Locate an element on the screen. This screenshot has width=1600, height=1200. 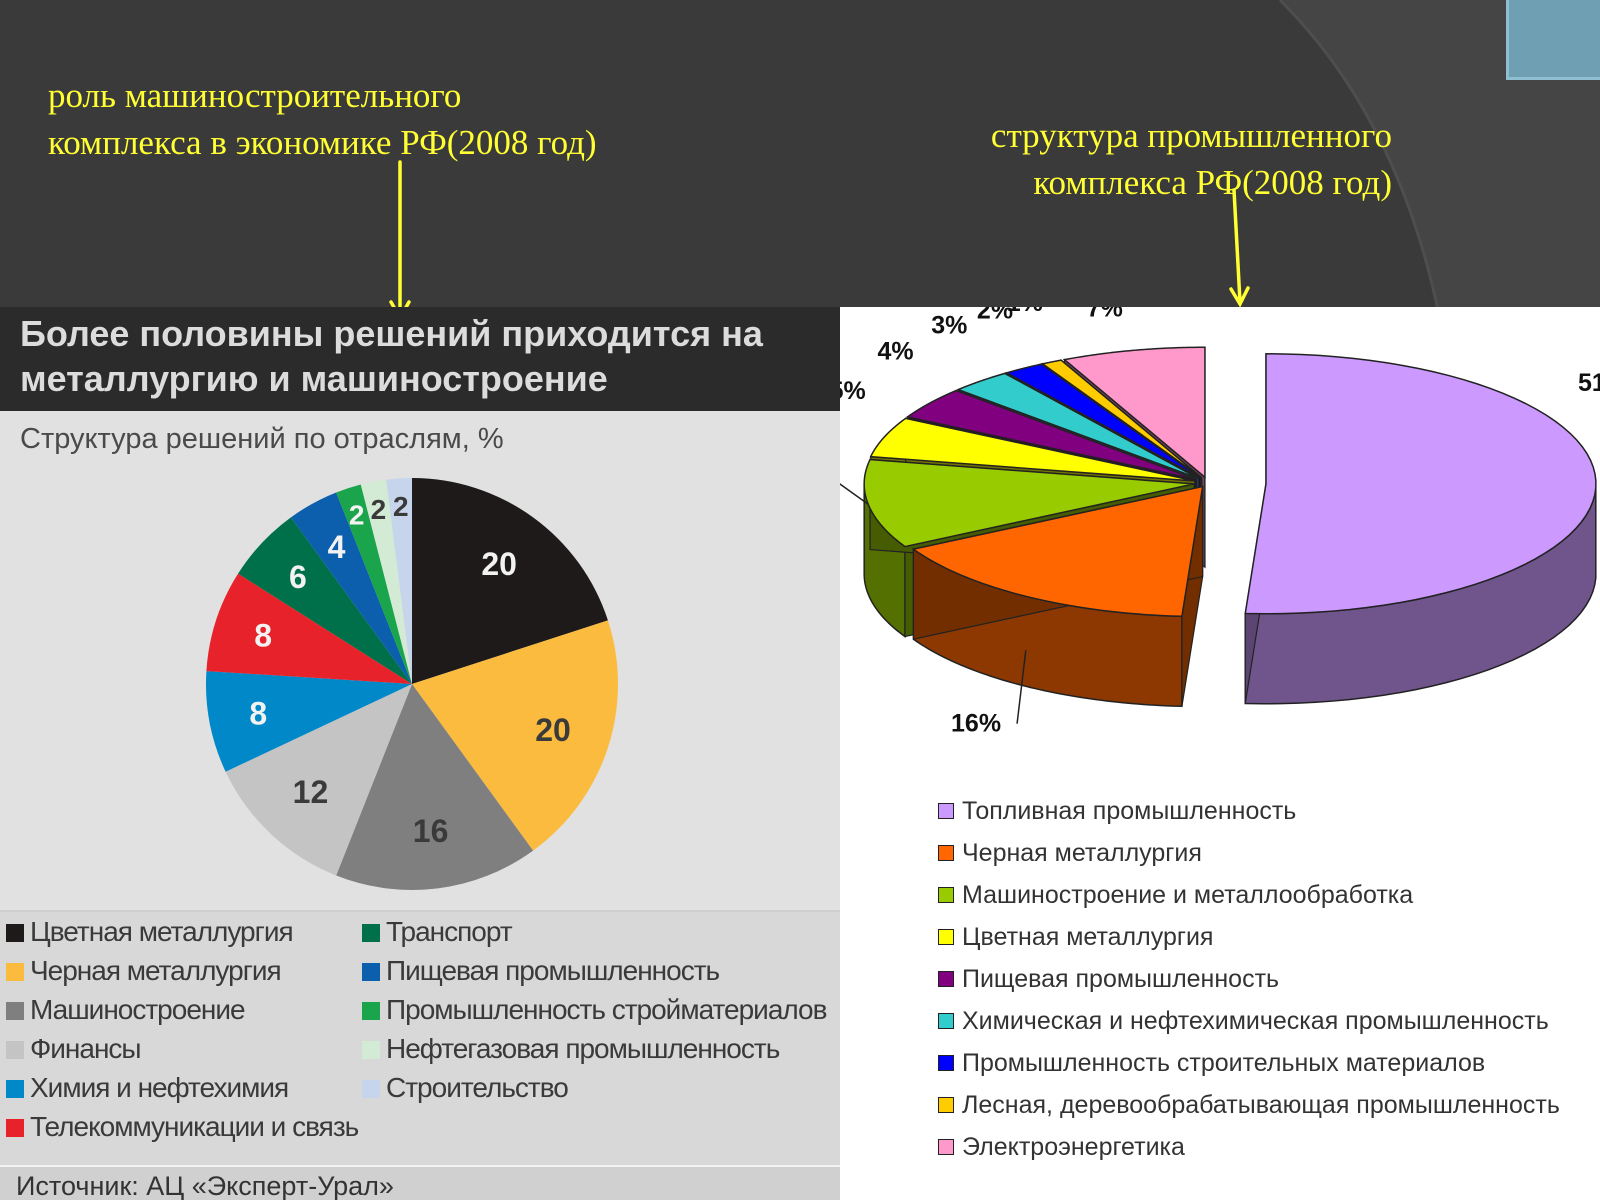
left-pie-value-label: 20 is located at coordinates (499, 564).